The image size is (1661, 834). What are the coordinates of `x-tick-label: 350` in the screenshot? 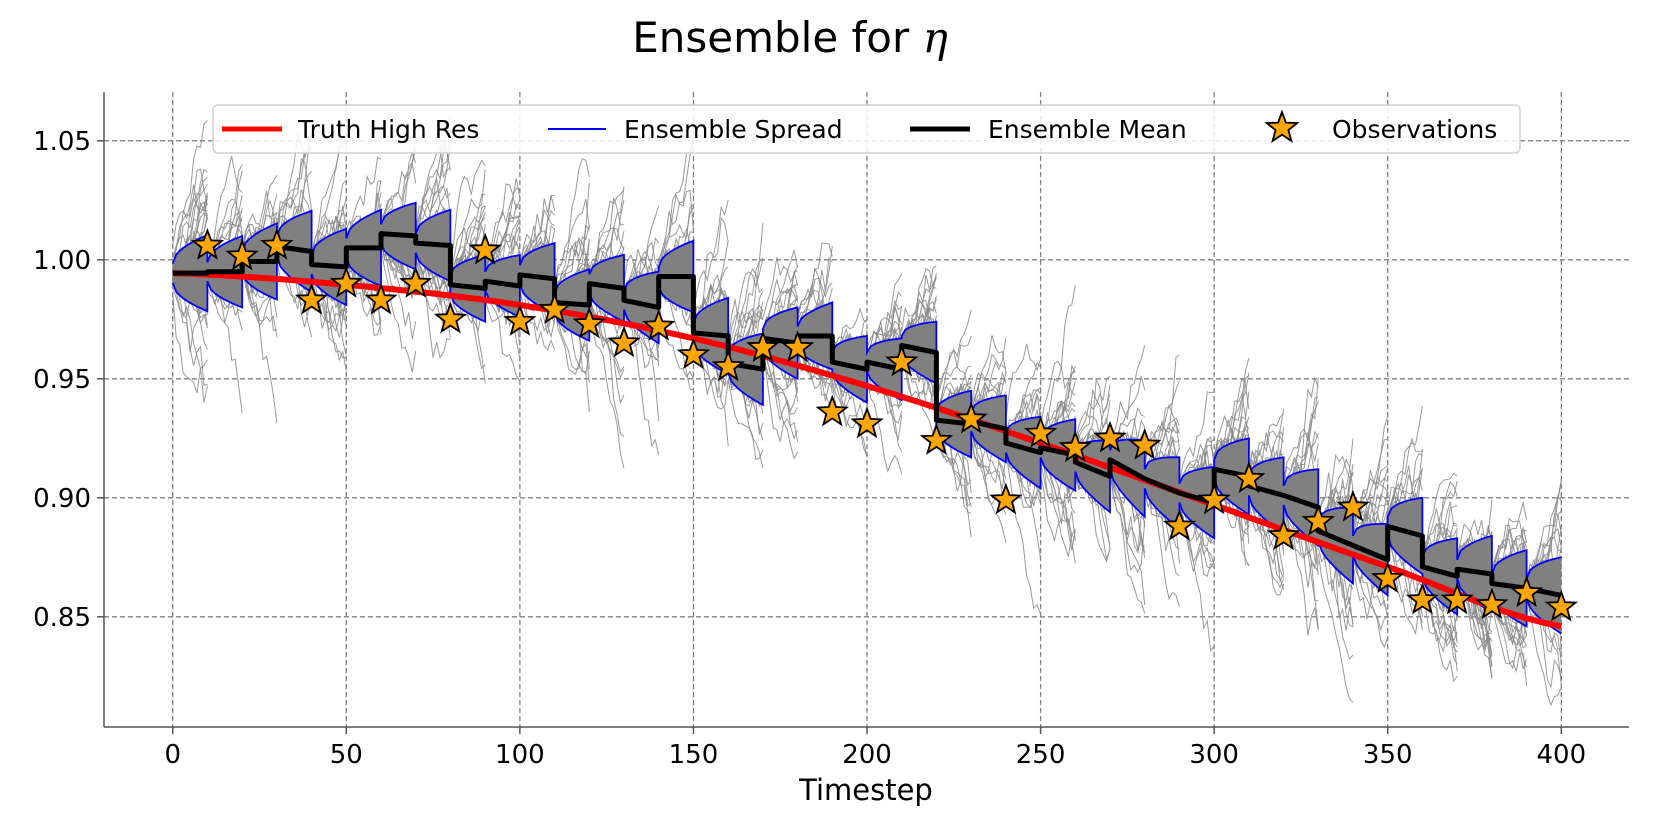 It's located at (1388, 755).